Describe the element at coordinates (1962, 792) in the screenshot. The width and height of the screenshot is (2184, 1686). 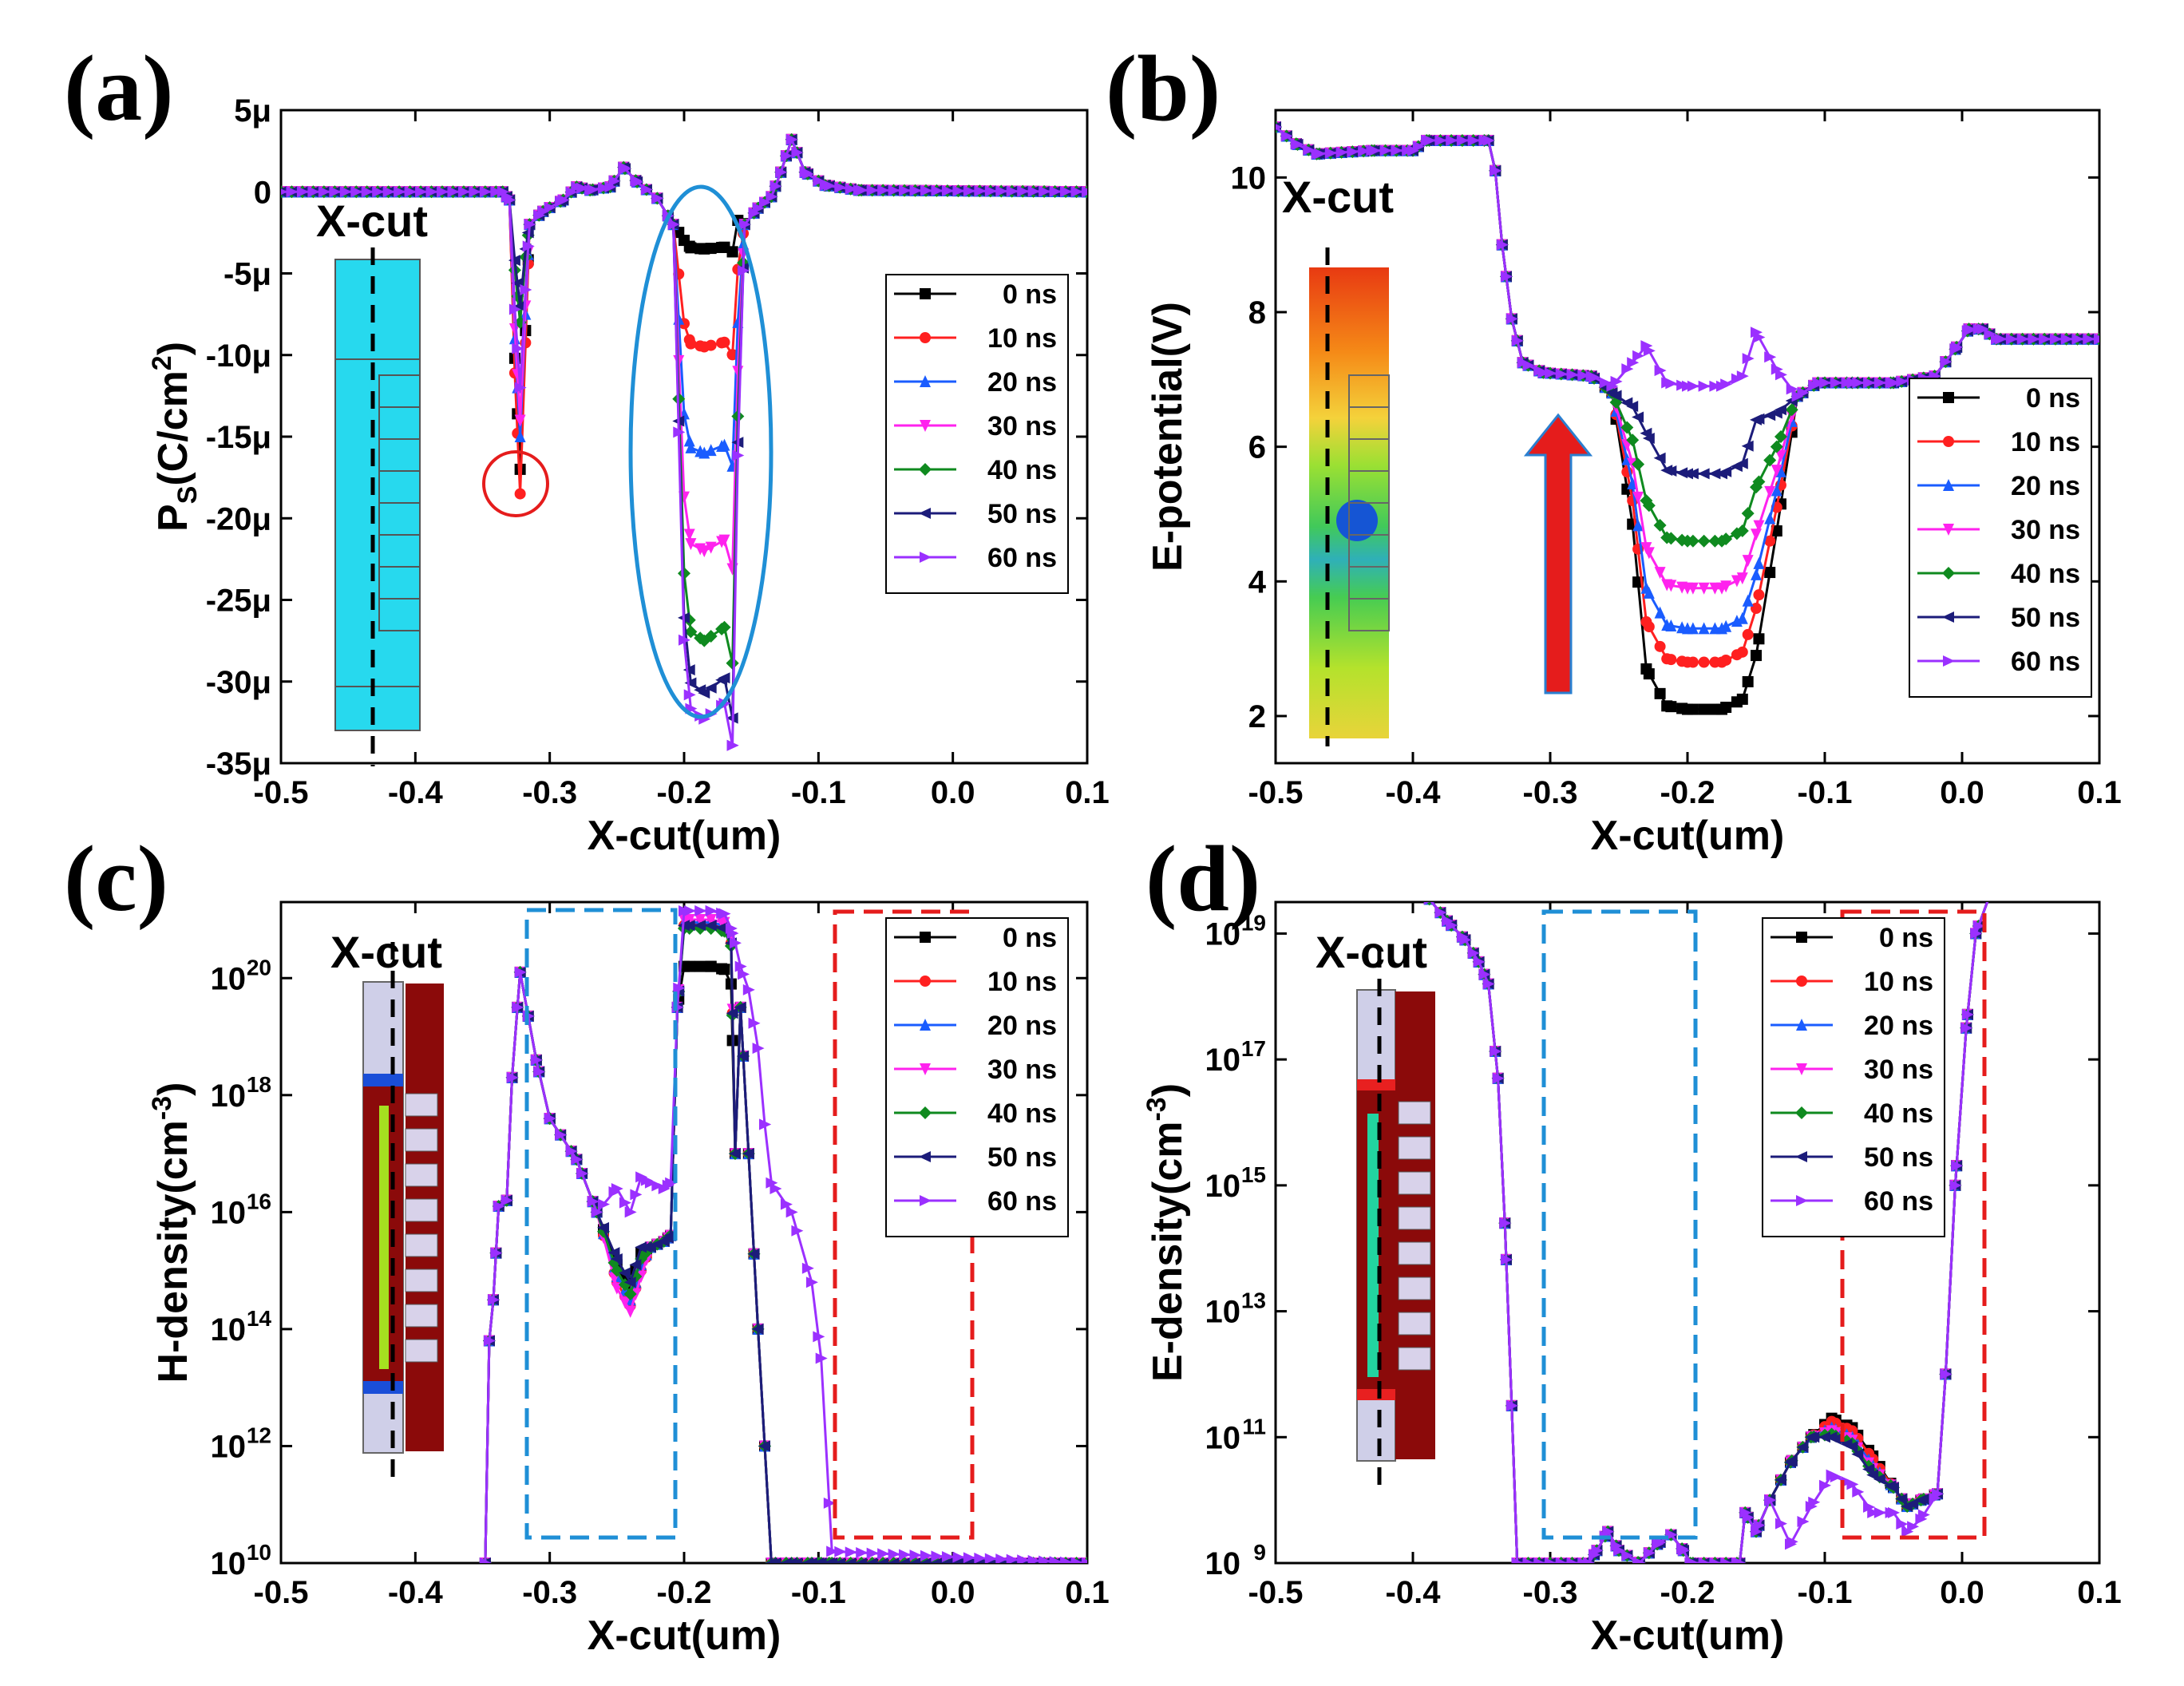
I see `x-tick-label: 0.0` at that location.